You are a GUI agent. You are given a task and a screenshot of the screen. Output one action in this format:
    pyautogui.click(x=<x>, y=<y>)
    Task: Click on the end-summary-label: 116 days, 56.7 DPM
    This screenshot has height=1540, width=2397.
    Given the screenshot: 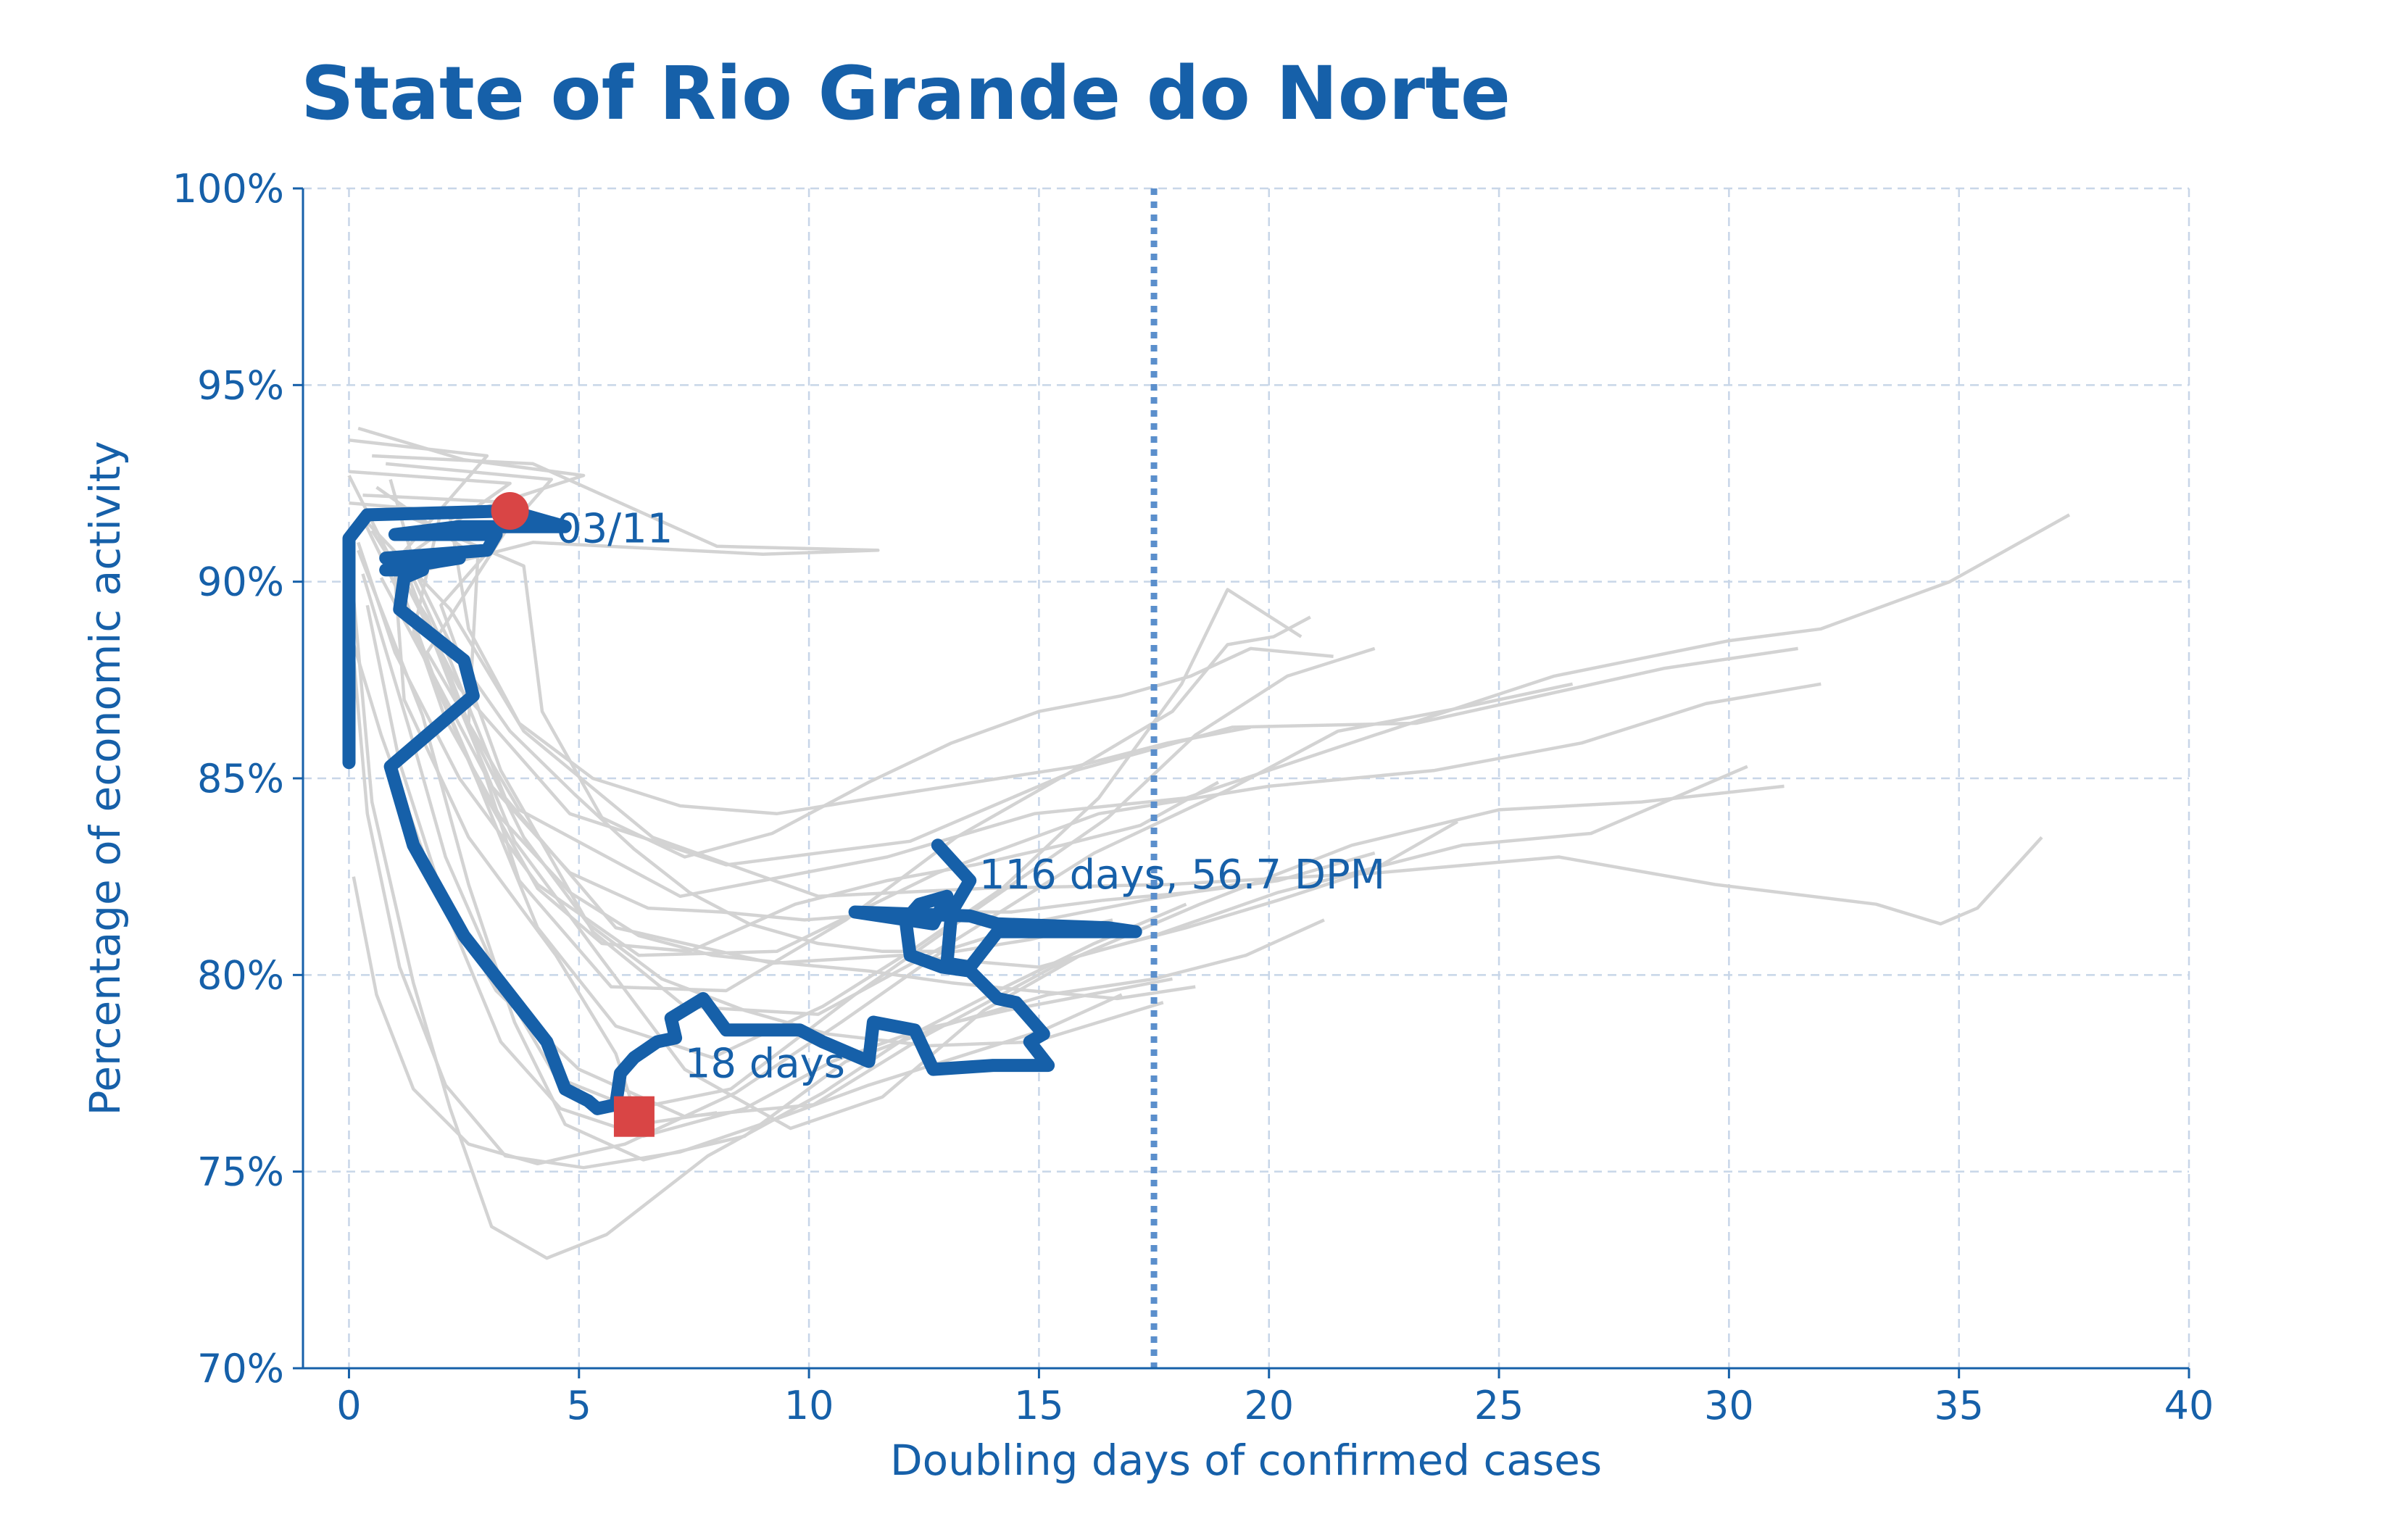 What is the action you would take?
    pyautogui.click(x=1182, y=876)
    